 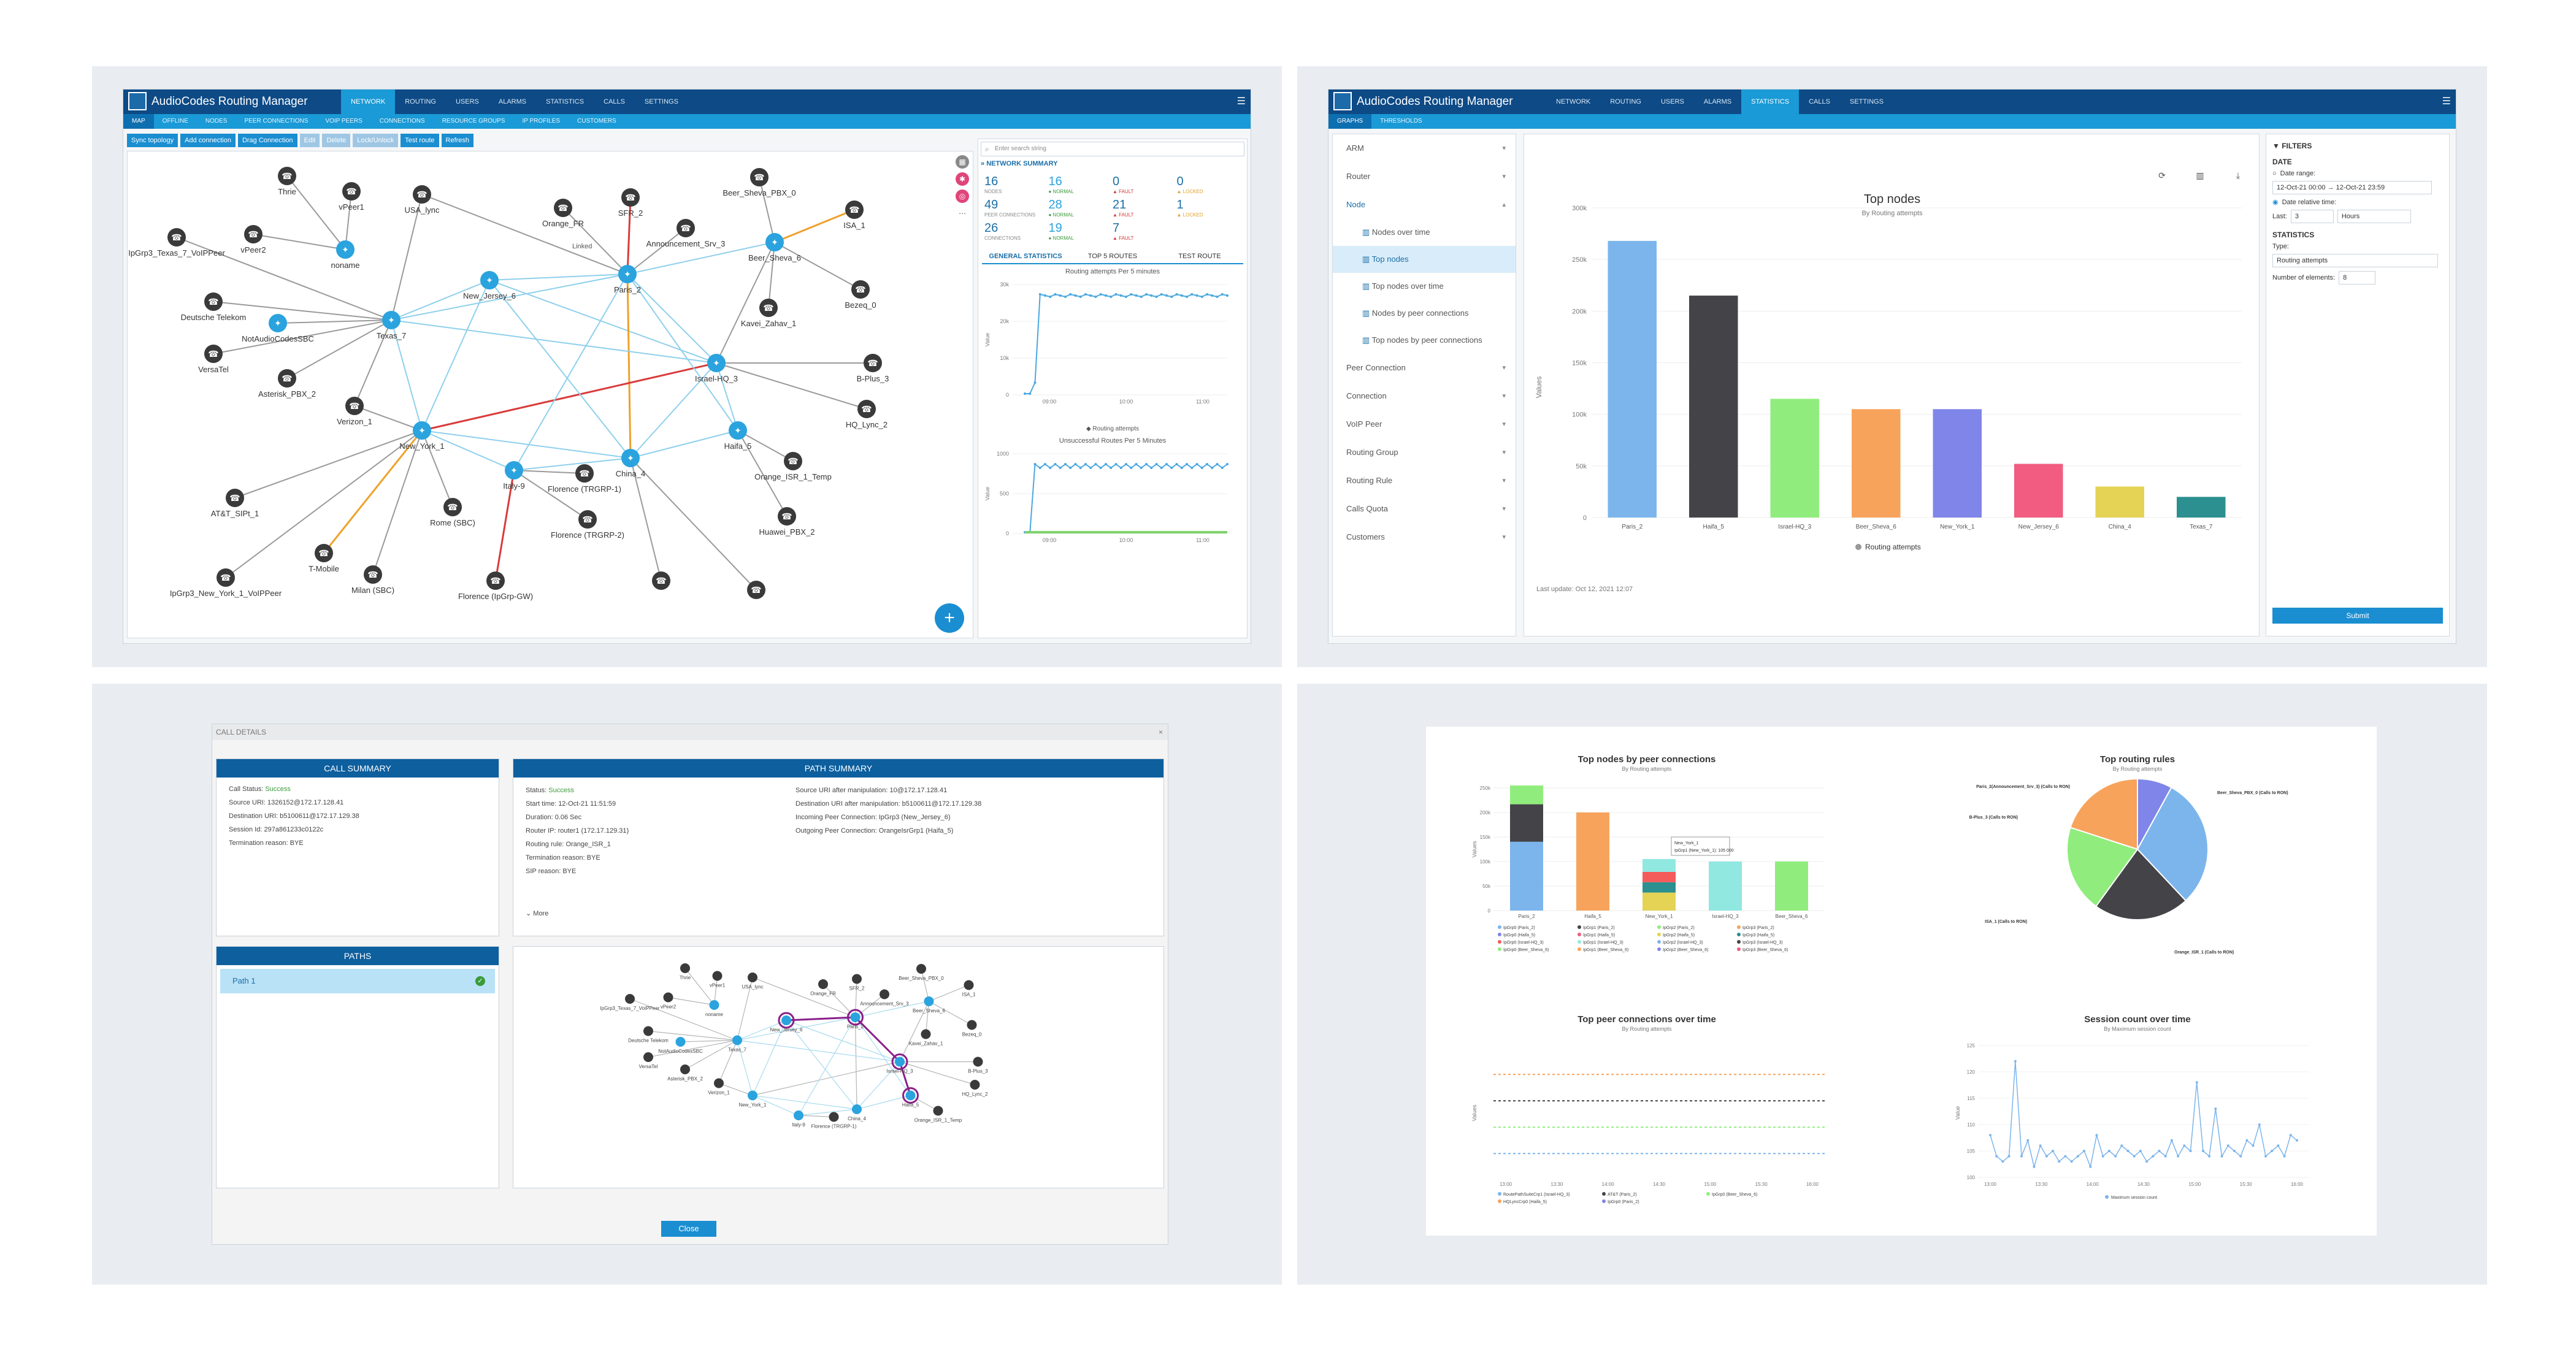 What do you see at coordinates (208, 140) in the screenshot?
I see `add-connection-button: Add connection` at bounding box center [208, 140].